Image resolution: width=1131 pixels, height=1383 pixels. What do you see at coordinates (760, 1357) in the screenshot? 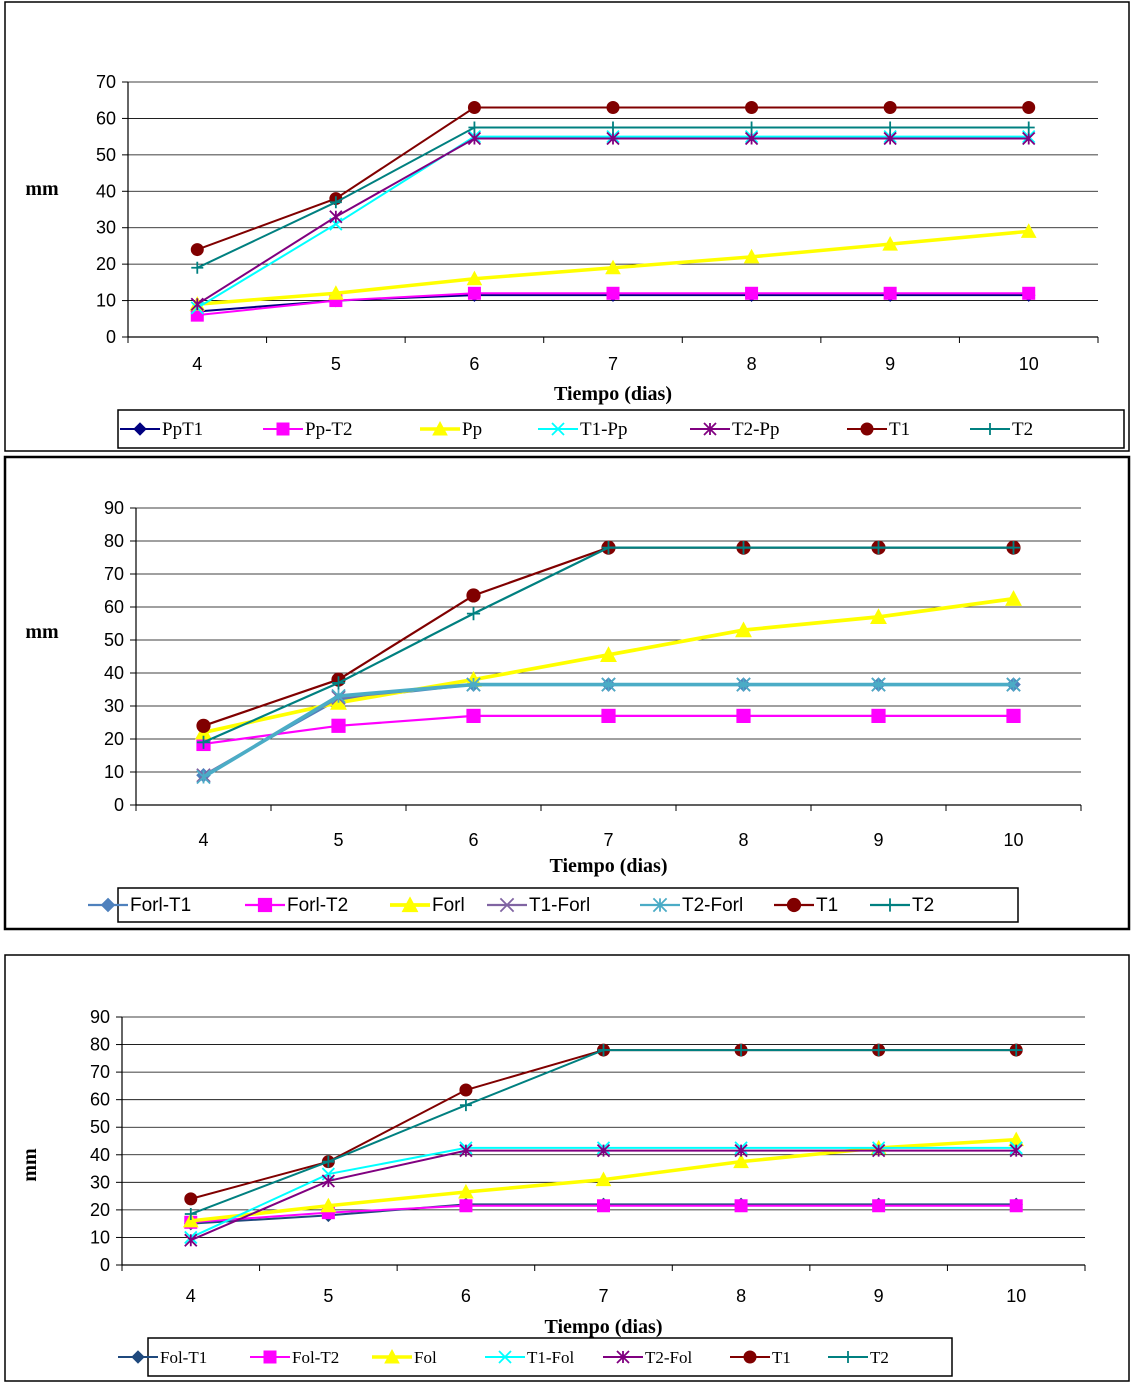
I see `chart-3-legend-item-6: T1` at bounding box center [760, 1357].